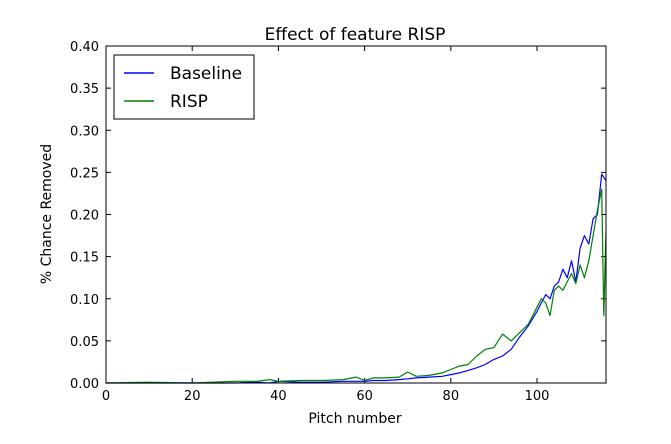  What do you see at coordinates (192, 396) in the screenshot?
I see `x-tick-label: 20` at bounding box center [192, 396].